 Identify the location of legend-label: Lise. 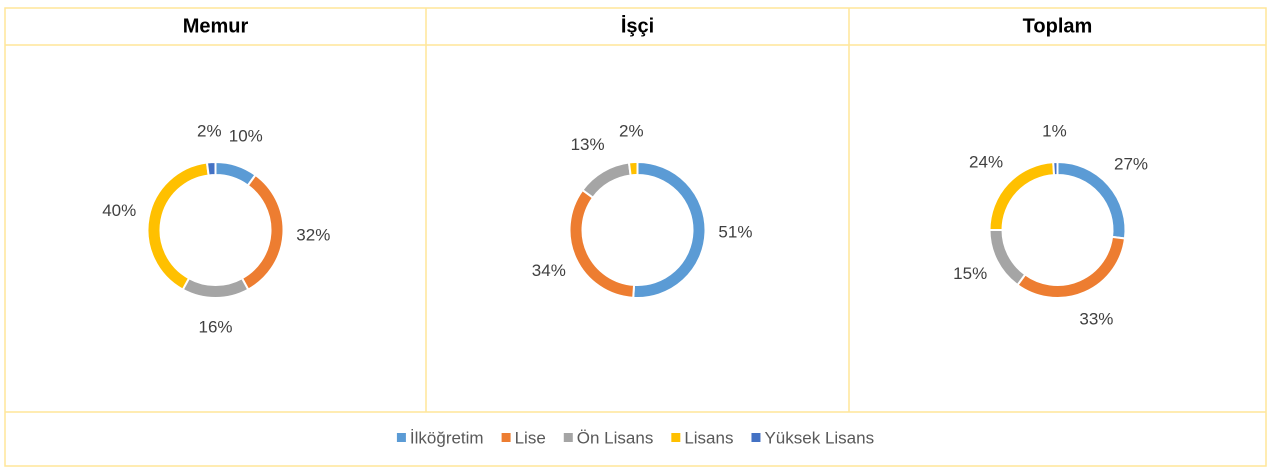
(530, 437).